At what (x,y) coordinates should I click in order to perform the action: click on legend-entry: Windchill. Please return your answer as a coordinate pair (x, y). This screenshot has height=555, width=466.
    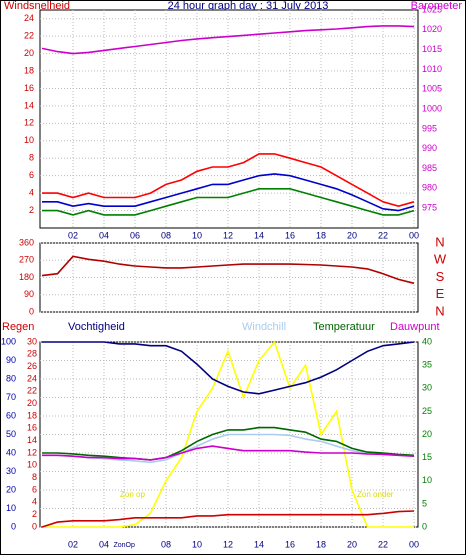
    Looking at the image, I should click on (264, 327).